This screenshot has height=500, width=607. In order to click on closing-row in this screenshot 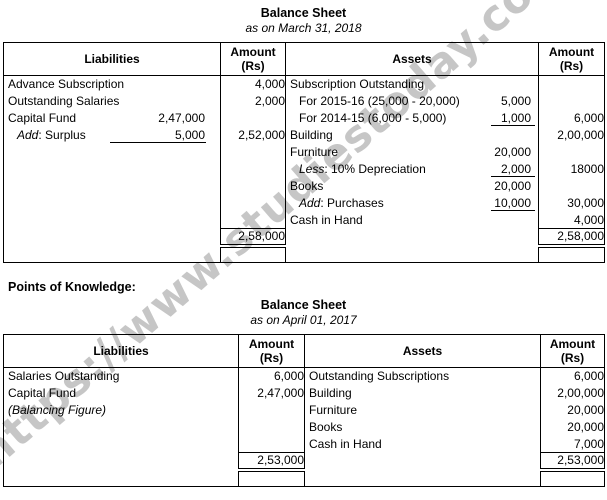, I will do `click(304, 253)`.